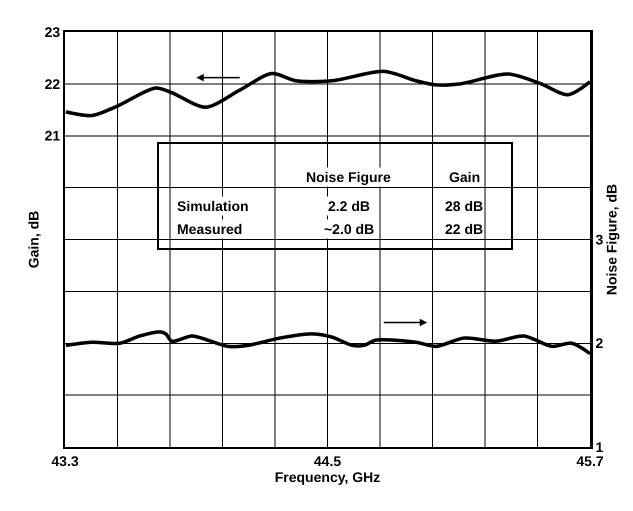 The height and width of the screenshot is (511, 633). What do you see at coordinates (612, 240) in the screenshot?
I see `y2-axis-title: Noise Figure, dB` at bounding box center [612, 240].